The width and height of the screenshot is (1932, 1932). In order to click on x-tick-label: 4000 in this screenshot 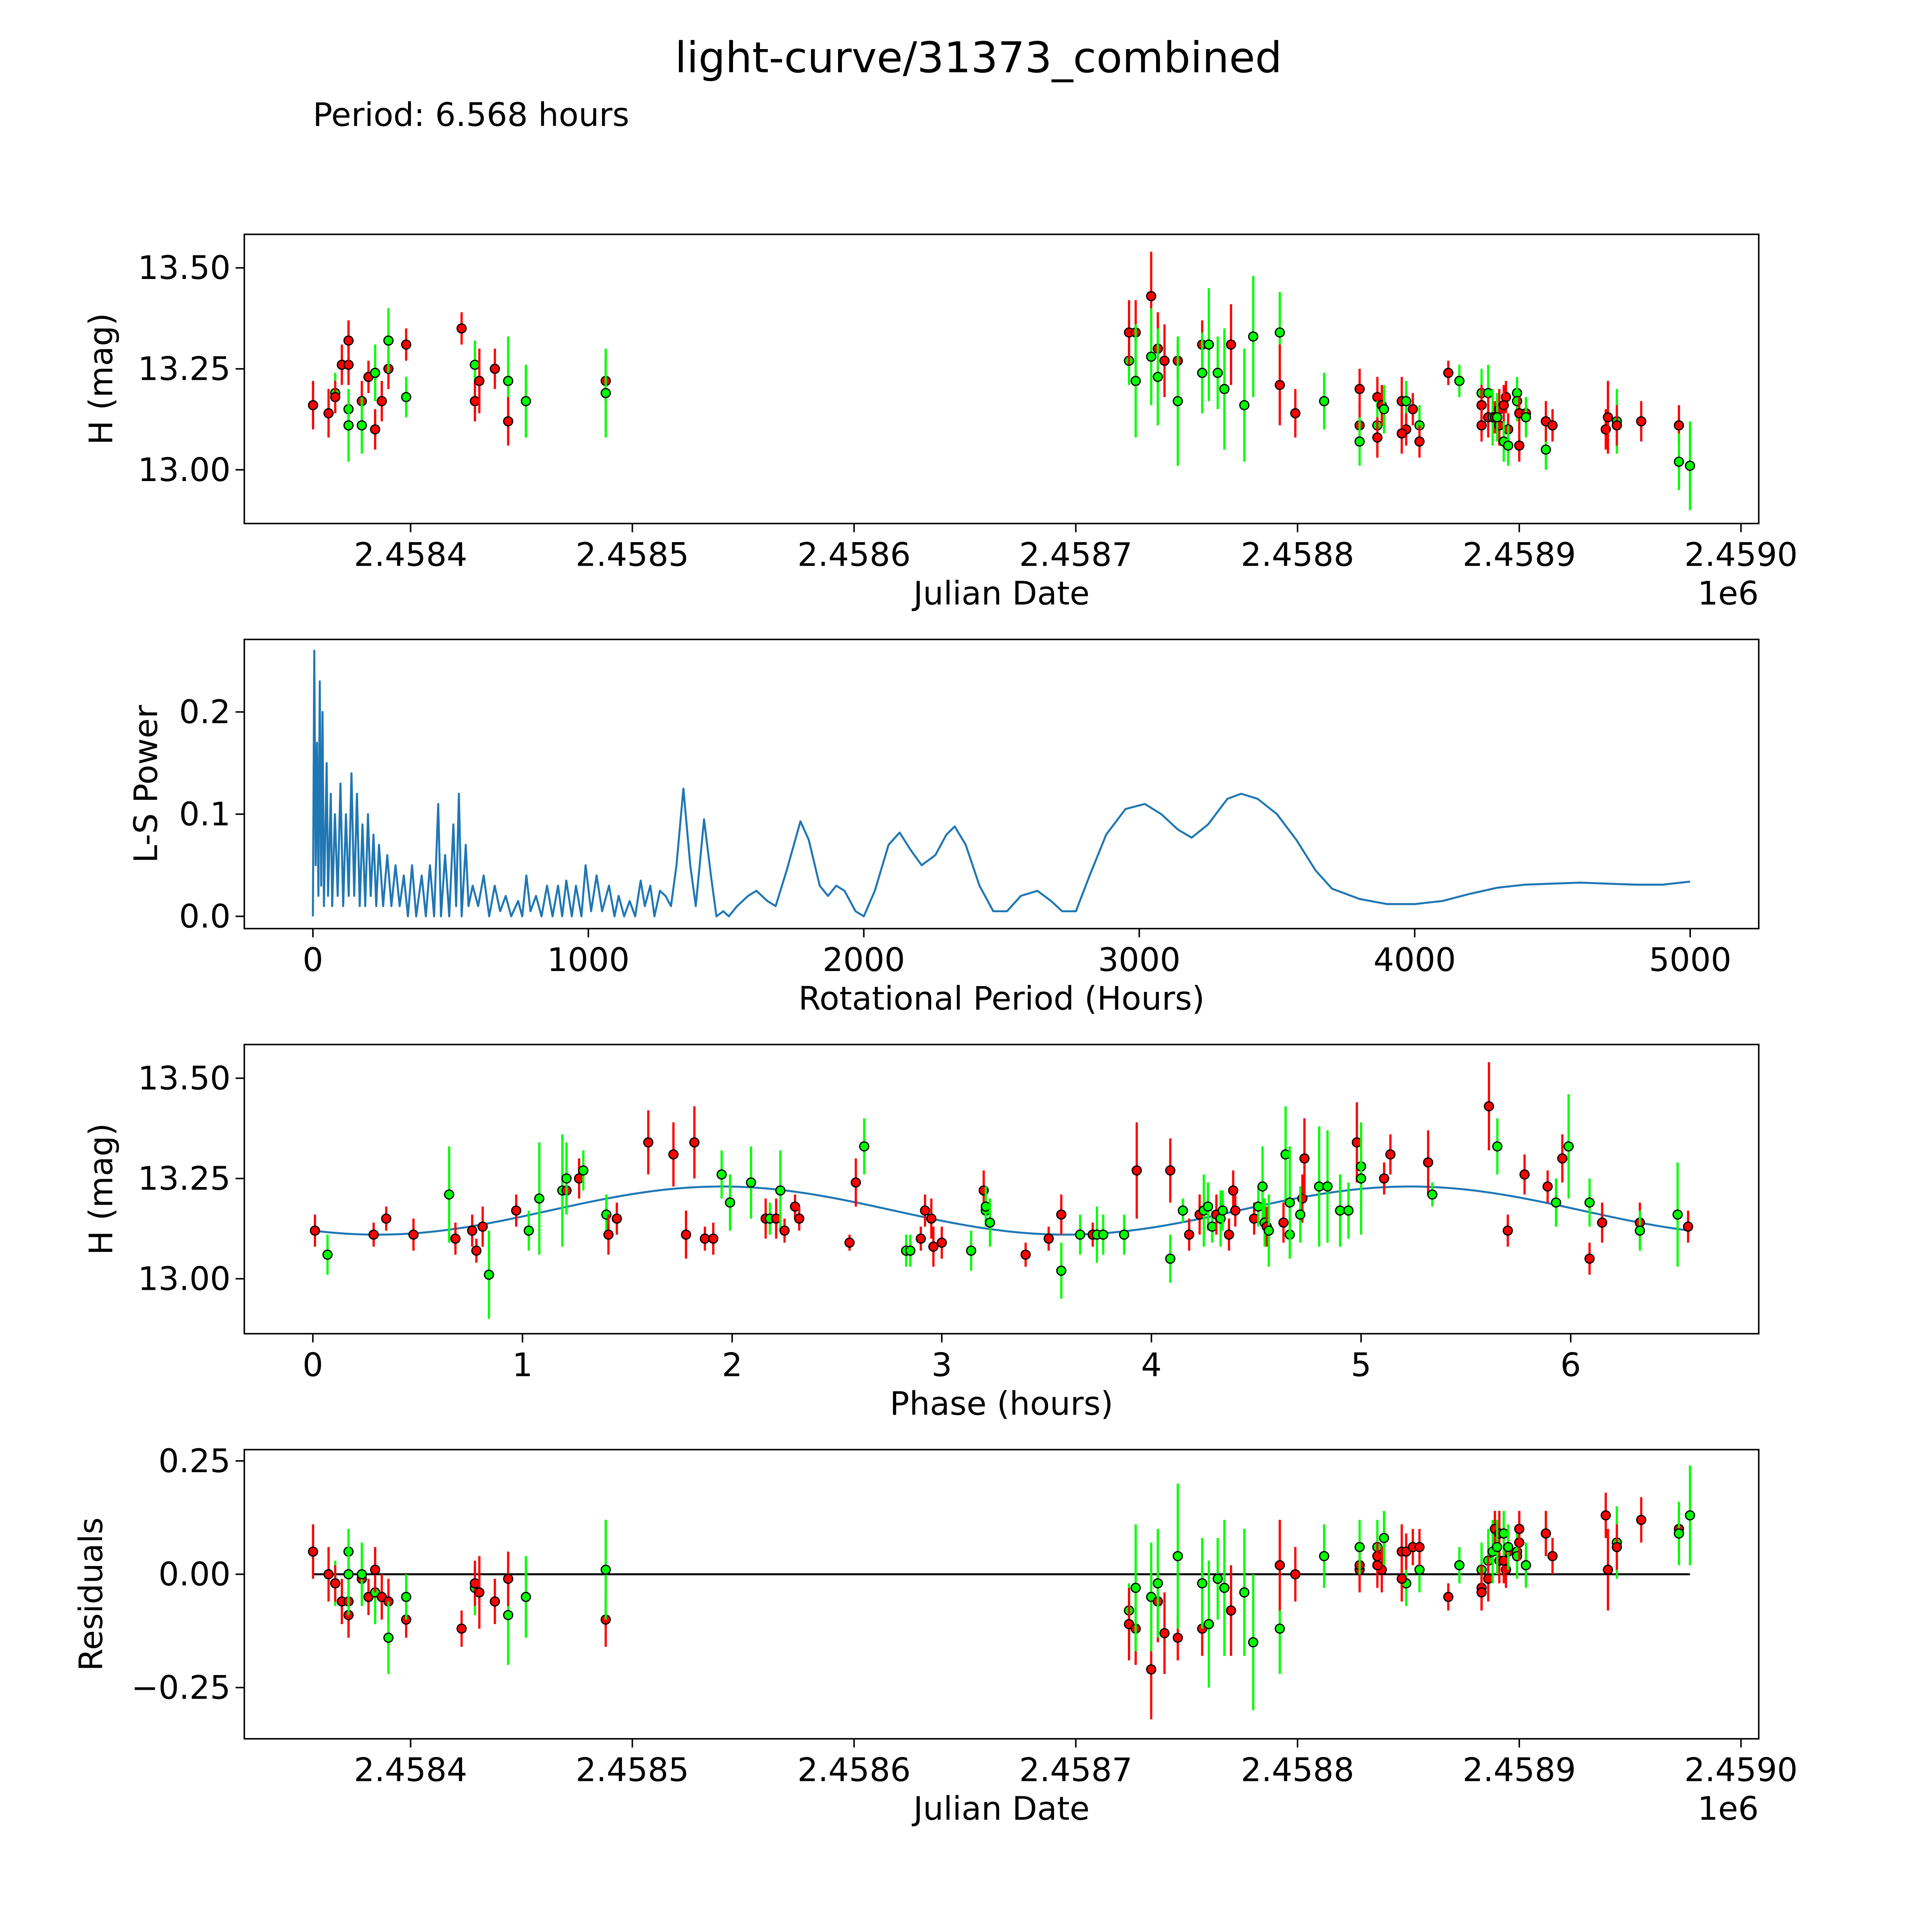, I will do `click(1415, 960)`.